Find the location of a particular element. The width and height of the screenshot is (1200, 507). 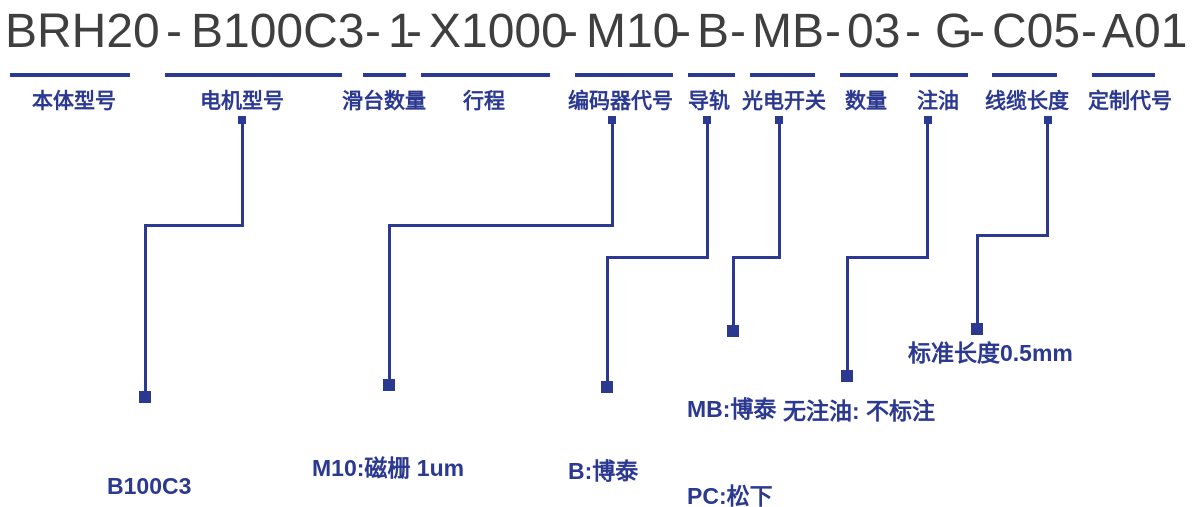

connector-cable-elbow is located at coordinates (1012, 235).